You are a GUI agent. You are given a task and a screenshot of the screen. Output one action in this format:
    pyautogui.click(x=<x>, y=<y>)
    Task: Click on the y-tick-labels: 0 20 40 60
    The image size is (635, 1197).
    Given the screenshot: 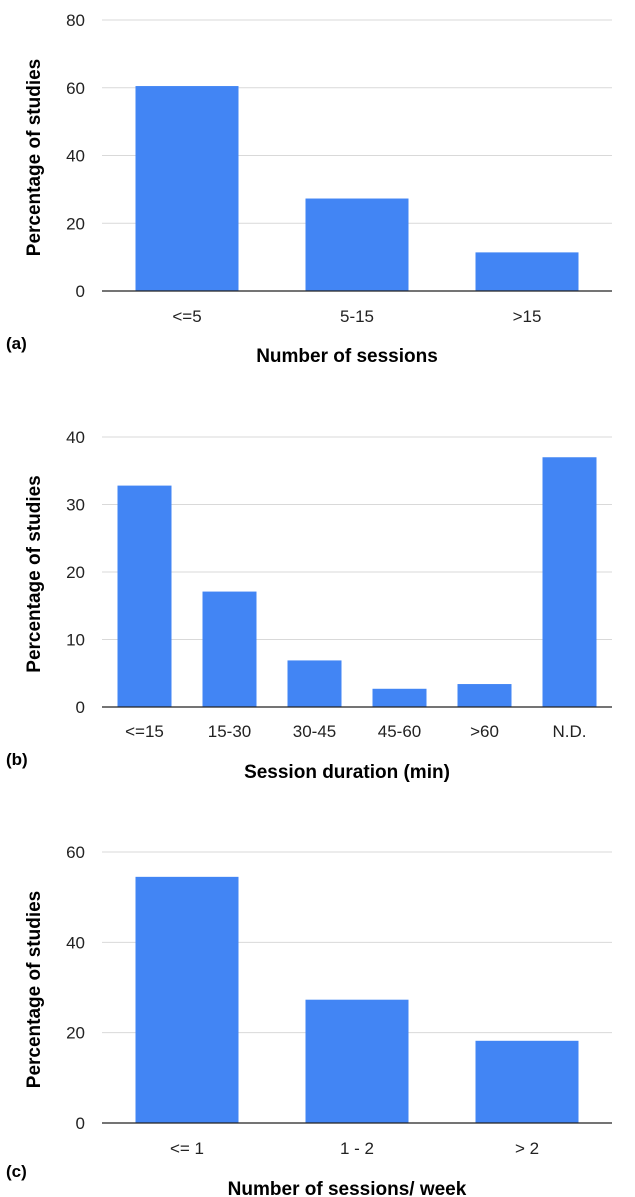 What is the action you would take?
    pyautogui.click(x=75, y=988)
    